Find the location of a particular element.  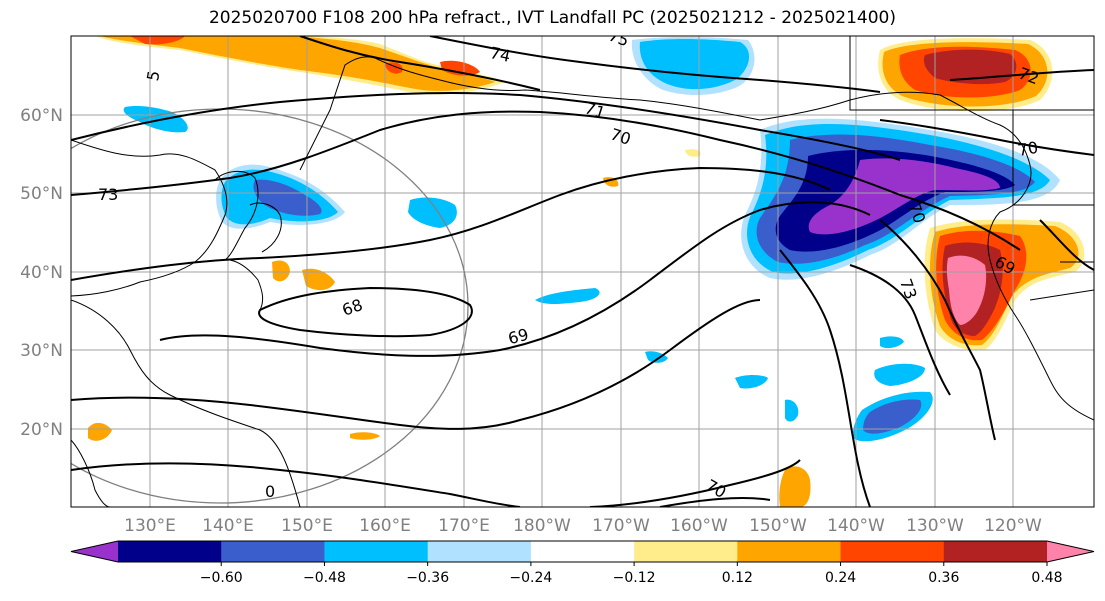

colorbar-tick-label: −0.24 is located at coordinates (530, 578).